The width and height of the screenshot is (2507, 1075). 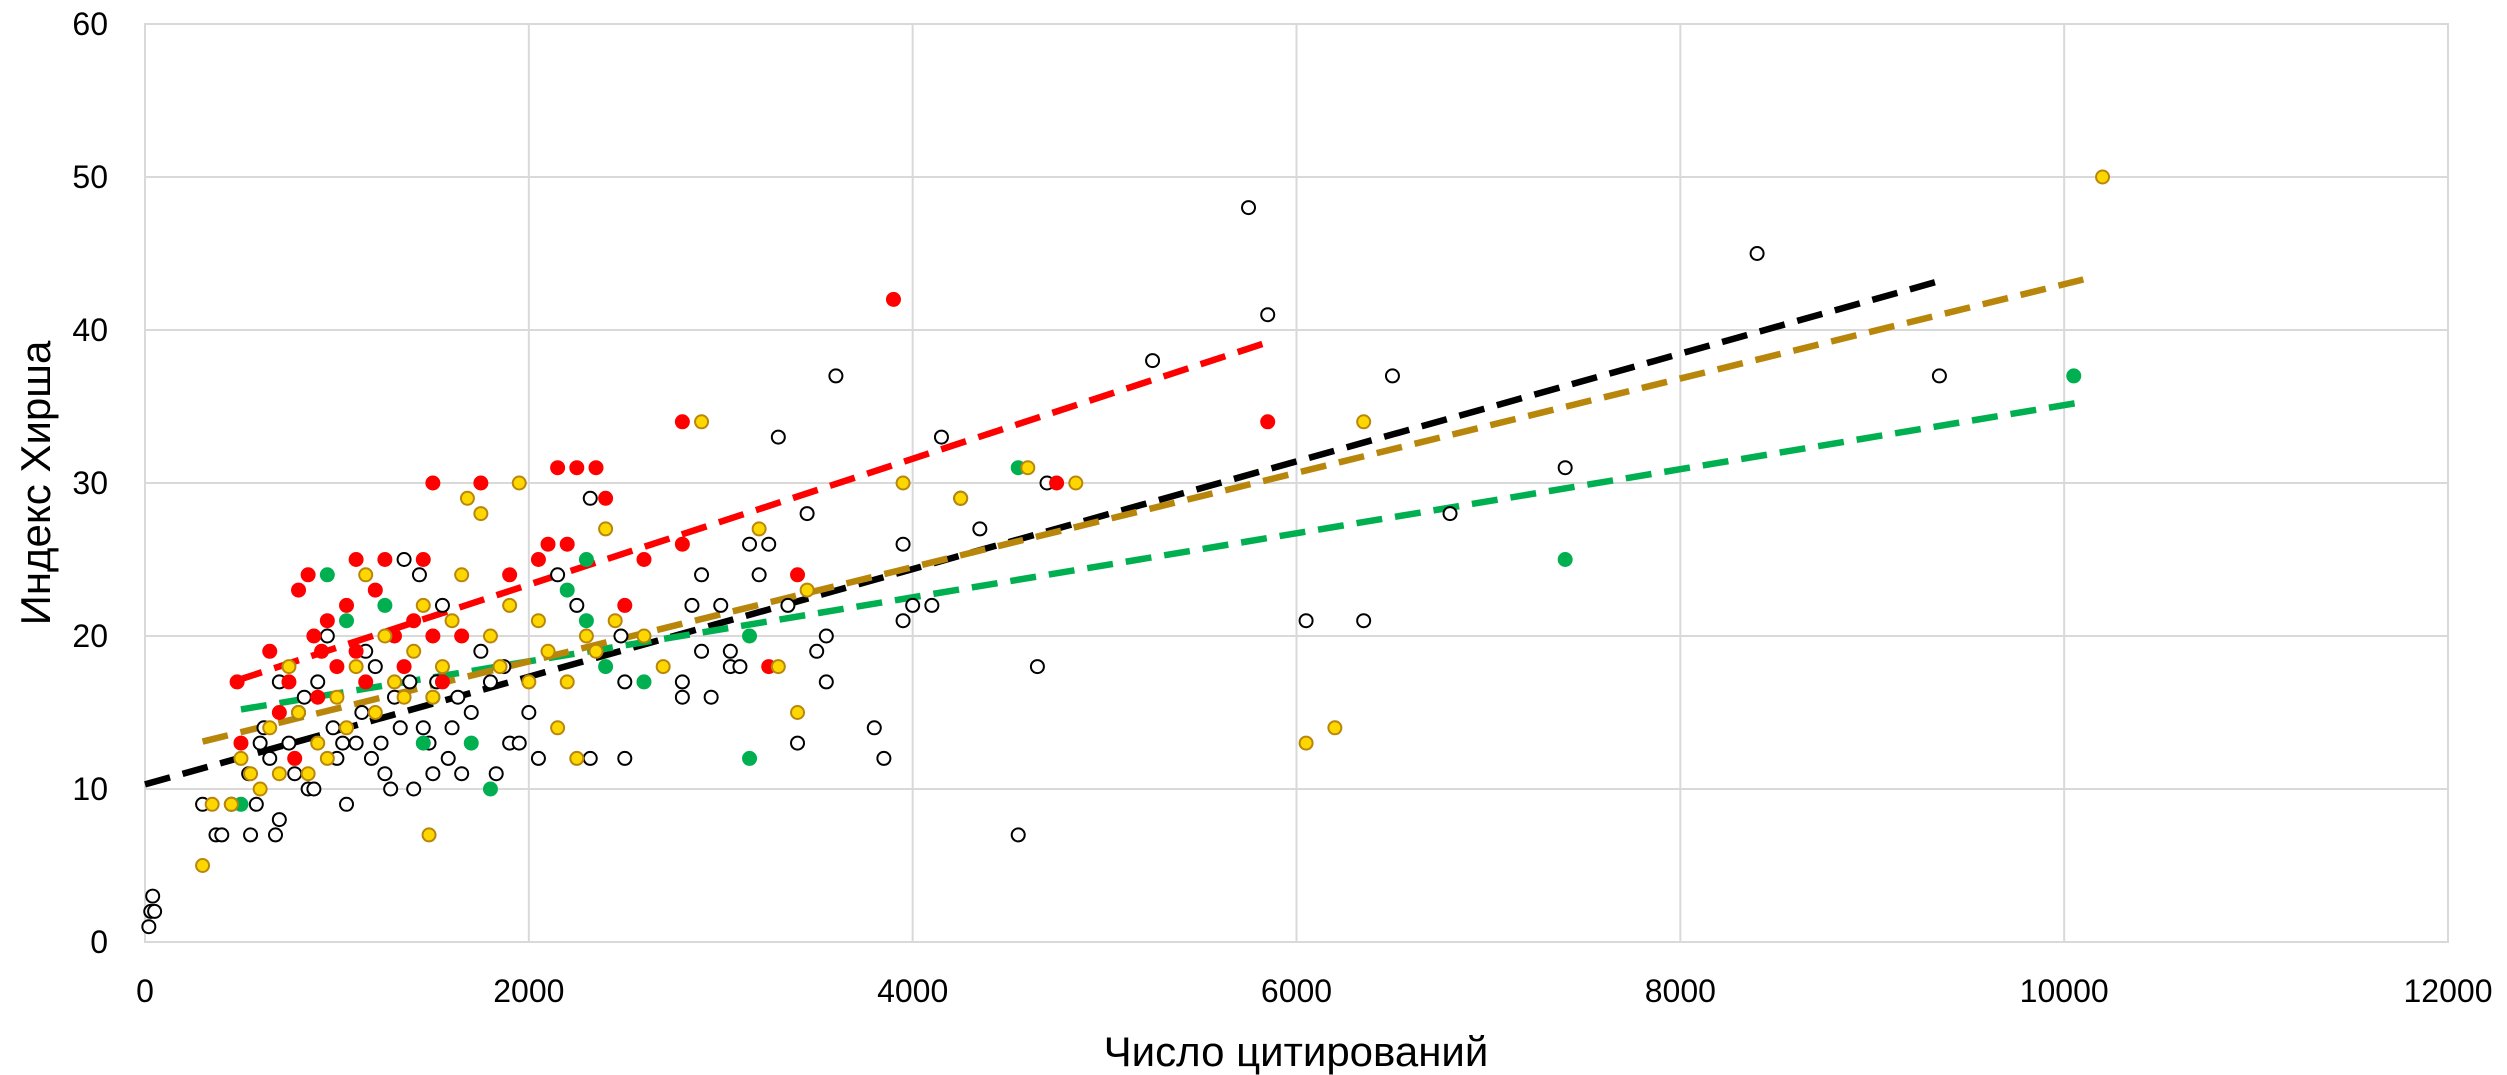 I want to click on y-axis-title: Индекс Хирша, so click(x=35, y=482).